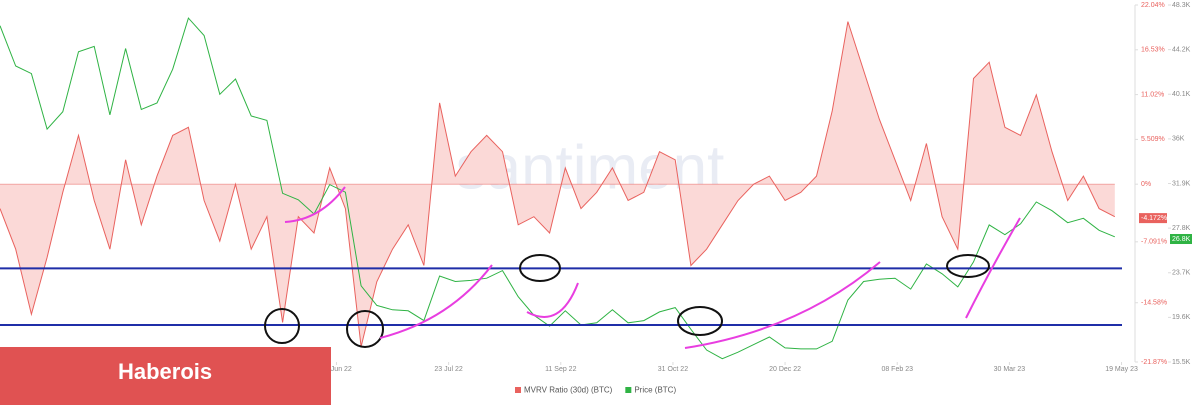  What do you see at coordinates (1152, 94) in the screenshot?
I see `y-tick-label: 11.02%` at bounding box center [1152, 94].